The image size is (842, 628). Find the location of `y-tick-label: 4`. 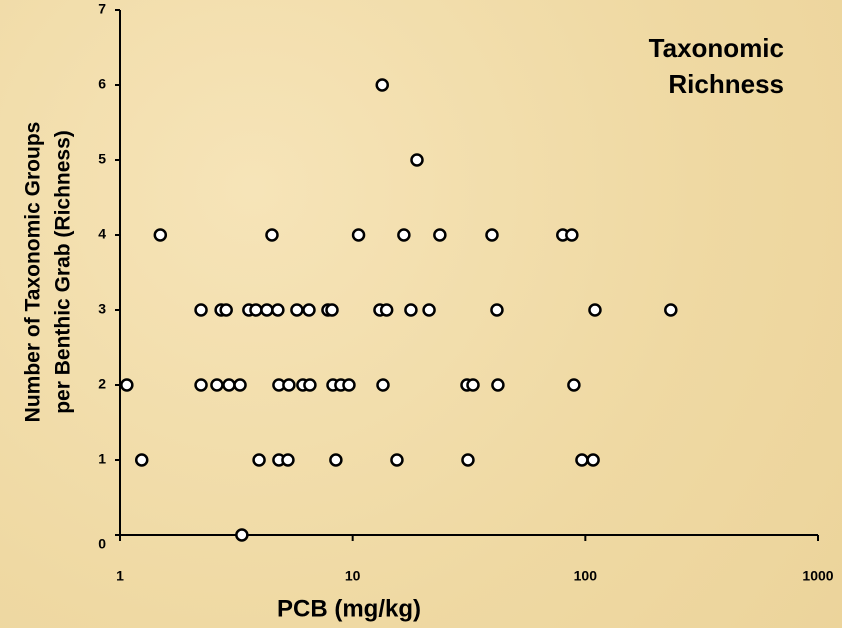

y-tick-label: 4 is located at coordinates (102, 234).